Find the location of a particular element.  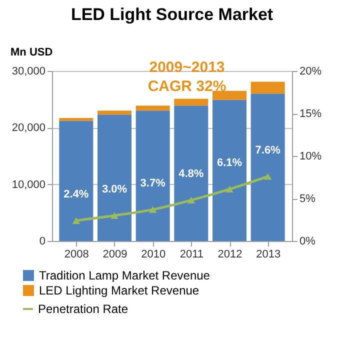

y2-tick-label: 5% is located at coordinates (308, 199).